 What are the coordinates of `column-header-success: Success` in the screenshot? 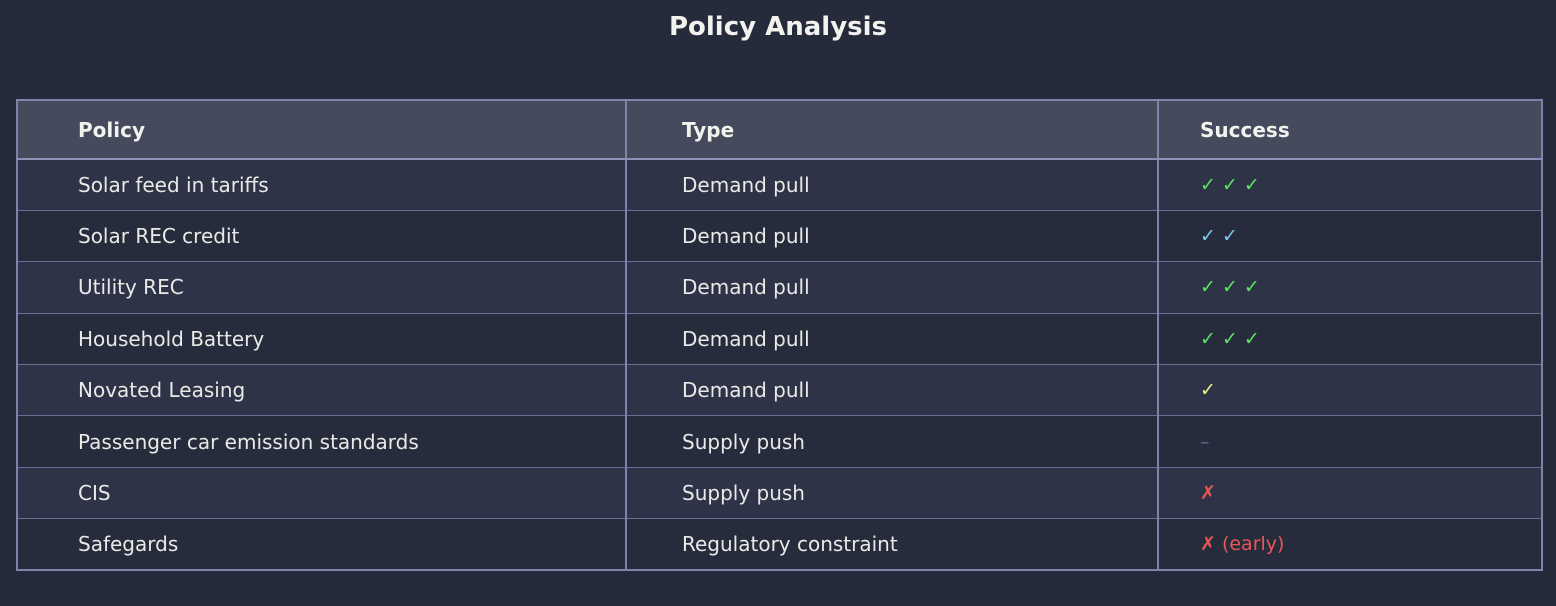 It's located at (1349, 130).